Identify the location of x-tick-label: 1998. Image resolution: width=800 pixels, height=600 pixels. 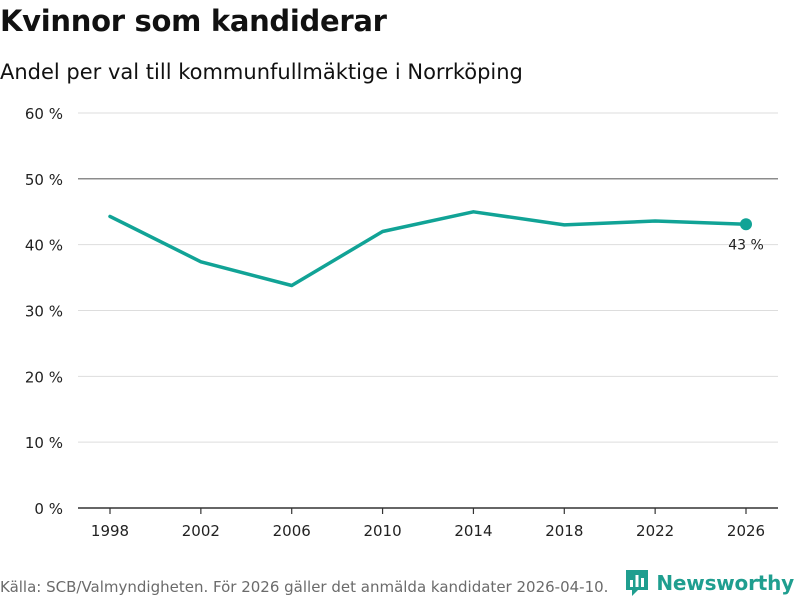
(110, 531).